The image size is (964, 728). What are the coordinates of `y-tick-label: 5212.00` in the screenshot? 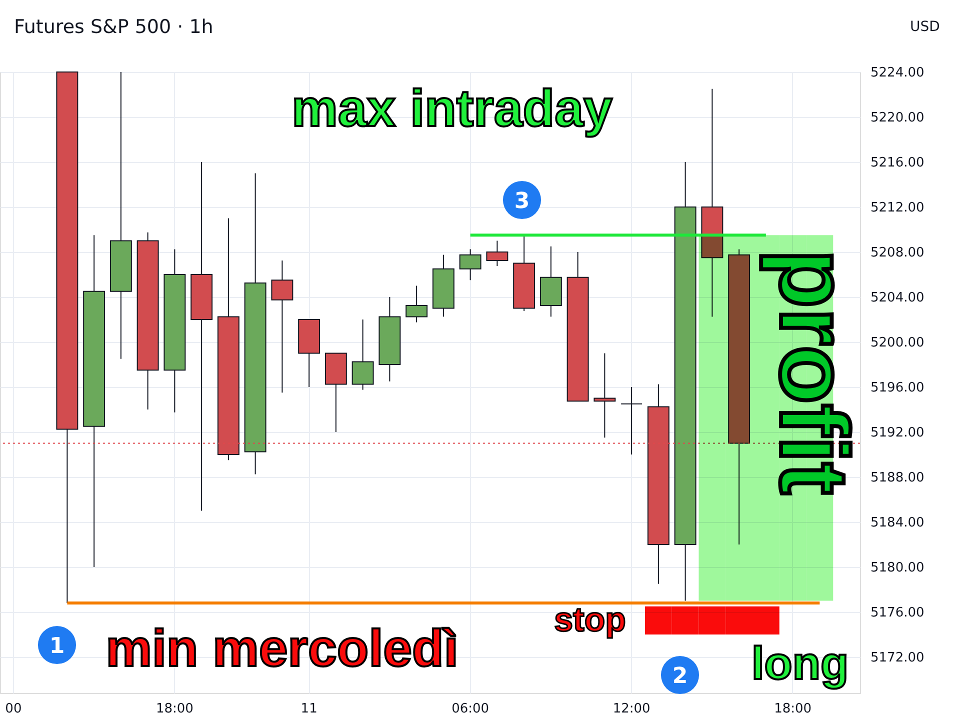 It's located at (897, 208).